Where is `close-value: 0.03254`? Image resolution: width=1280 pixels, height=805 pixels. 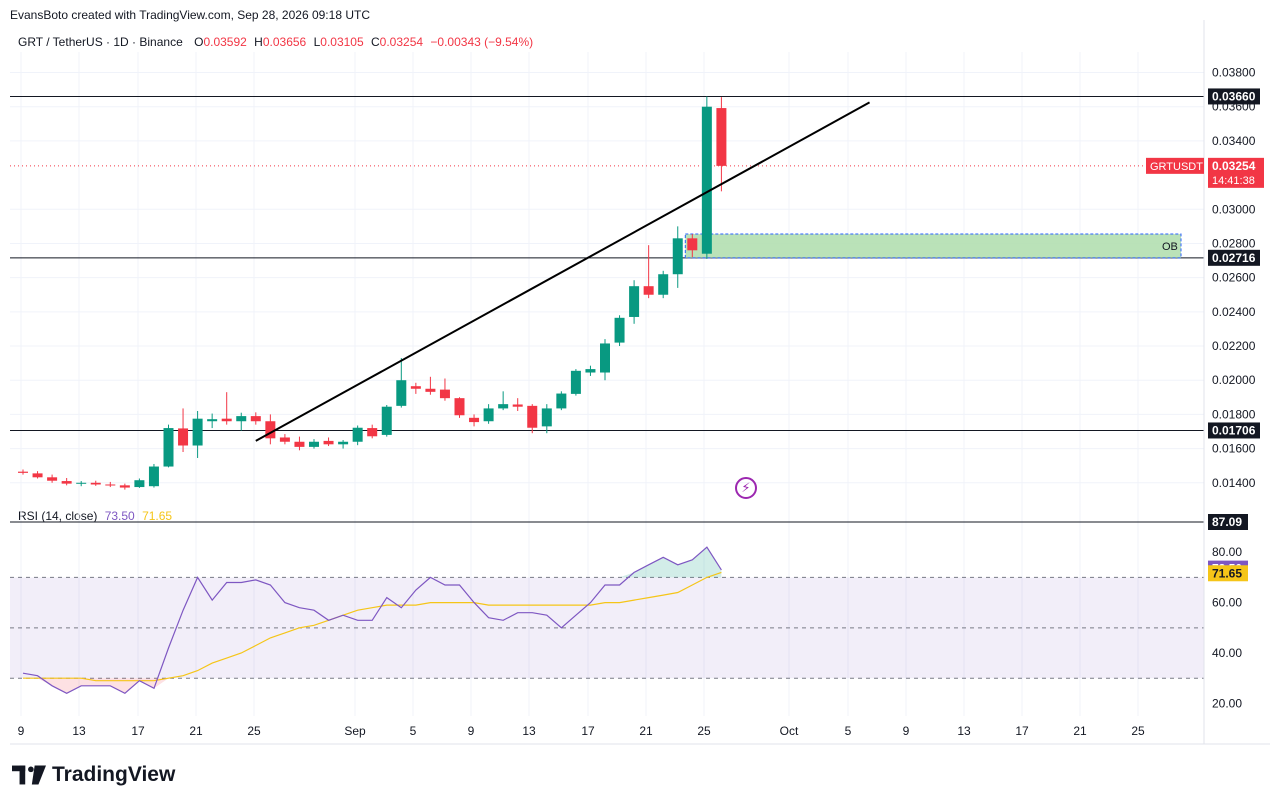
close-value: 0.03254 is located at coordinates (401, 42).